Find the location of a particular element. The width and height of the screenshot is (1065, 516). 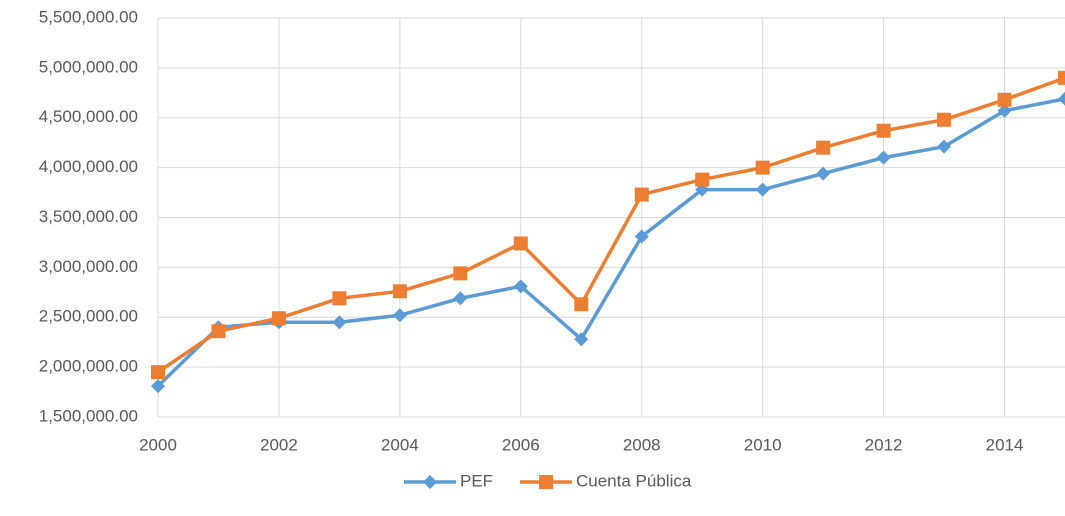

y-tick-label: 4,500,000.00 is located at coordinates (88, 116).